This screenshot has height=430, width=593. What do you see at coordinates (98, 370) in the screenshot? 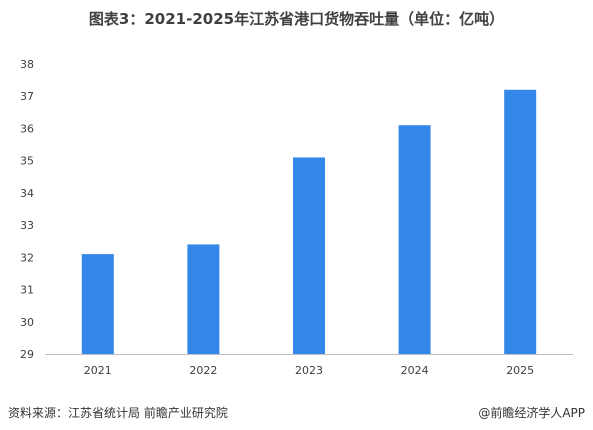
I see `x-tick-label: 2021` at bounding box center [98, 370].